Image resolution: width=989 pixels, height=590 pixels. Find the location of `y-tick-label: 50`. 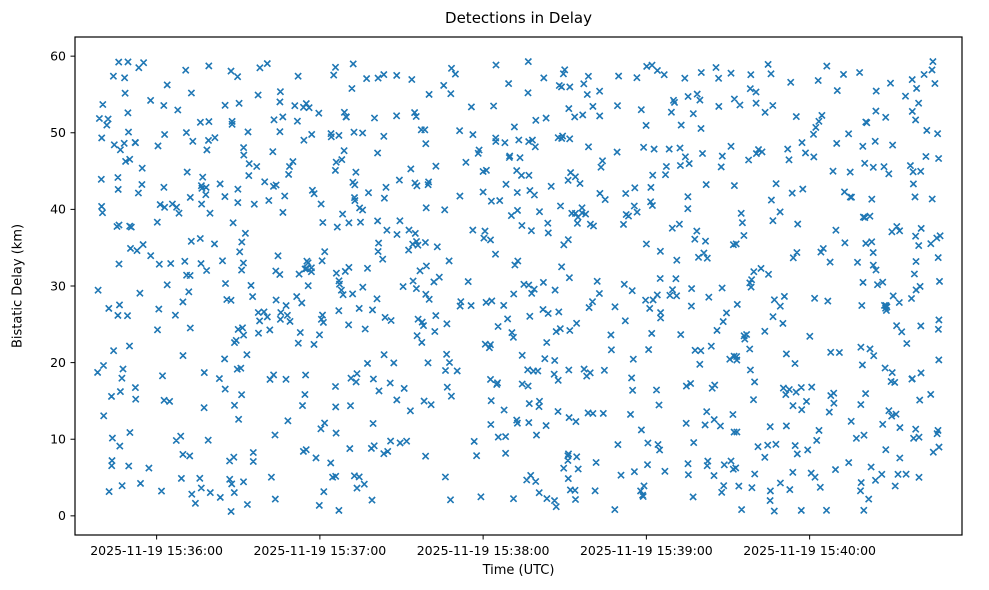

y-tick-label: 50 is located at coordinates (58, 132).